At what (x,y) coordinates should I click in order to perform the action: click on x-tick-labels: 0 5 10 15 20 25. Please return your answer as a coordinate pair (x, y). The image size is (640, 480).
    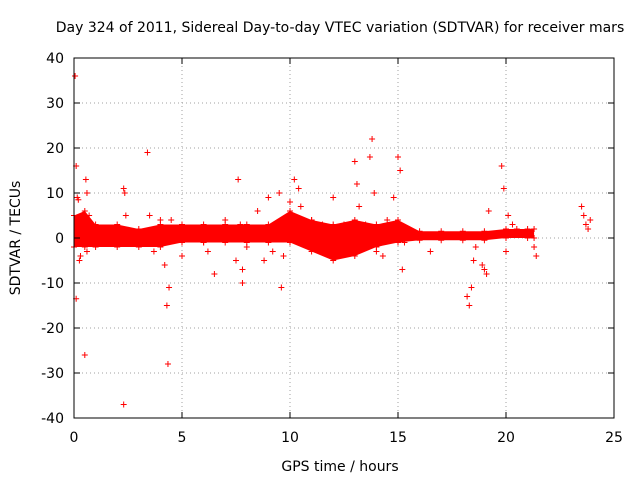
    Looking at the image, I should click on (346, 438).